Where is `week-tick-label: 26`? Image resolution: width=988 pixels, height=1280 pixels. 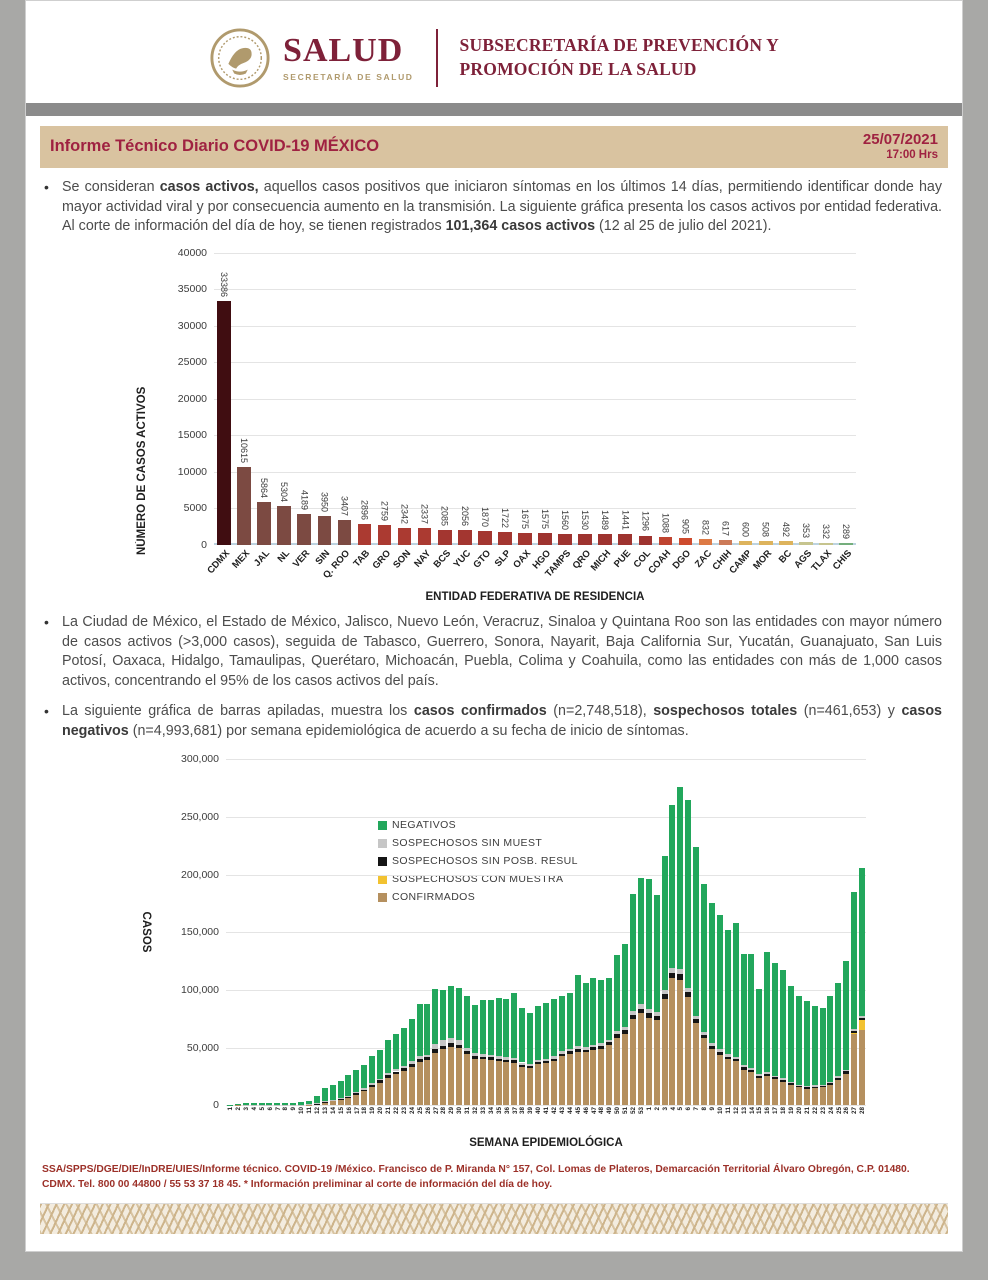 week-tick-label: 26 is located at coordinates (428, 1111).